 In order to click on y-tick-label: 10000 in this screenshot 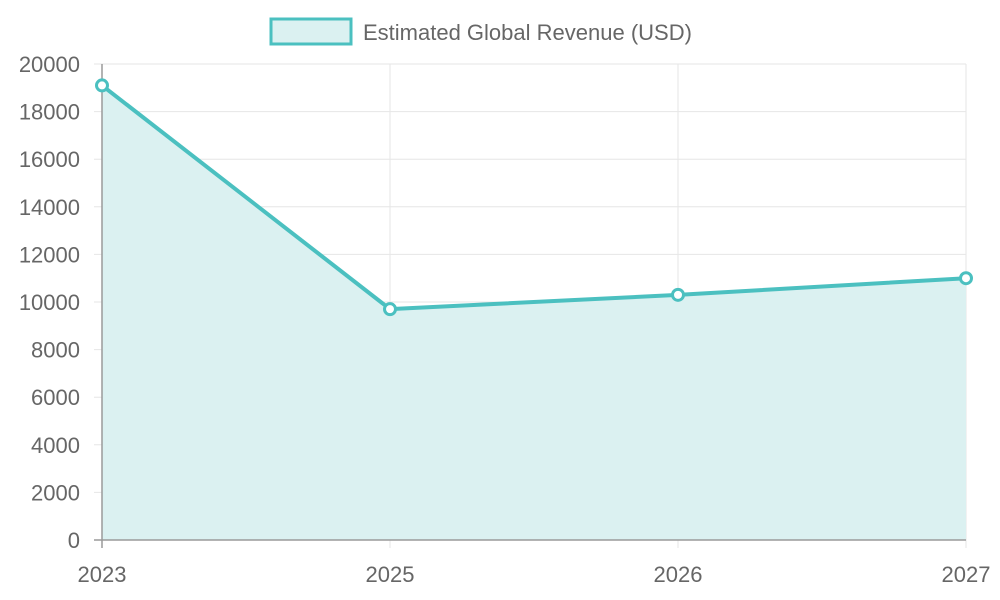, I will do `click(49, 302)`.